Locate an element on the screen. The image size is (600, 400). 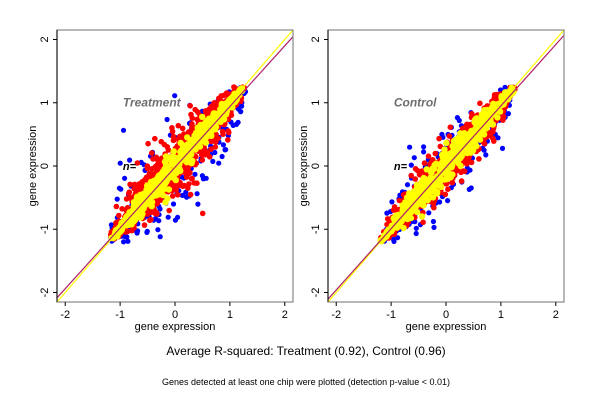
x-tick-label: 2 is located at coordinates (556, 315).